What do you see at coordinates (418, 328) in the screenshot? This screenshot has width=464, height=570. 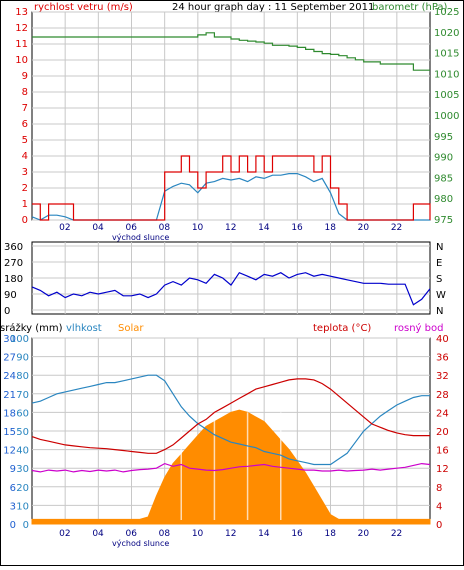 I see `legend-rosny-bod: rosný bod` at bounding box center [418, 328].